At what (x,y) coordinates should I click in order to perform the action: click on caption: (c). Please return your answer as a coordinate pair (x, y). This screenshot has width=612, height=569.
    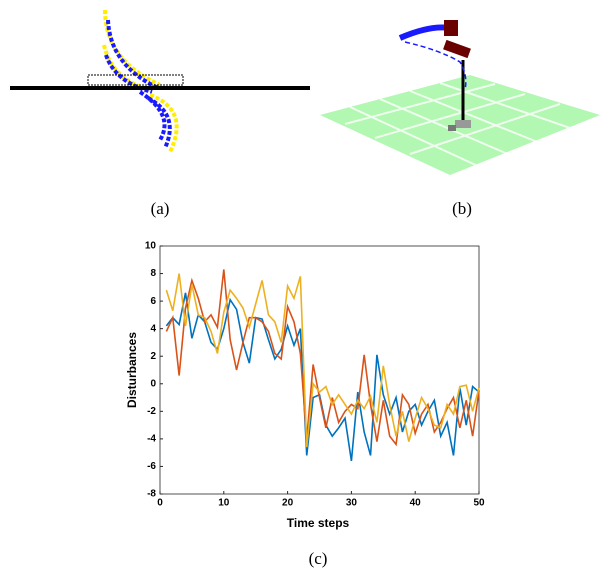
    Looking at the image, I should click on (318, 558).